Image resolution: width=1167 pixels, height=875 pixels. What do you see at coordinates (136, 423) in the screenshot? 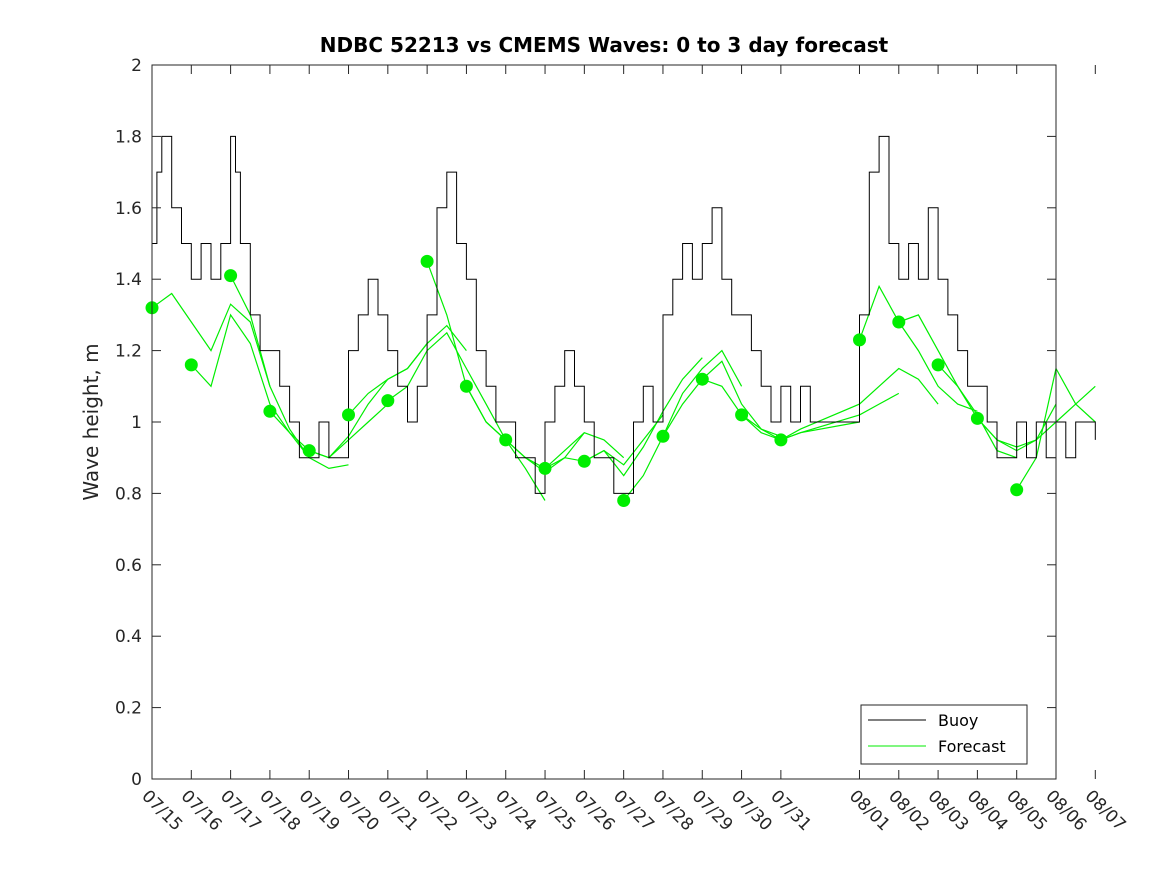
I see `y-tick-label: 1` at bounding box center [136, 423].